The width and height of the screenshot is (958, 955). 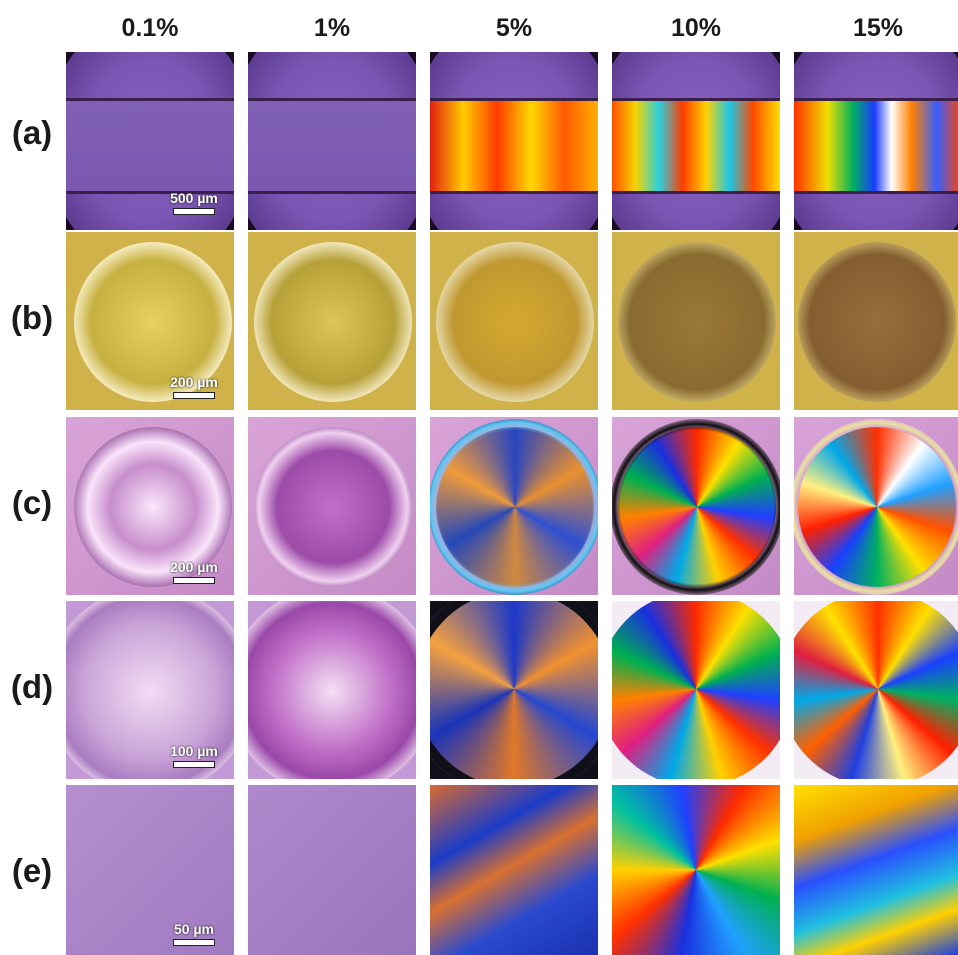 What do you see at coordinates (32, 317) in the screenshot?
I see `row-label-b: (b)` at bounding box center [32, 317].